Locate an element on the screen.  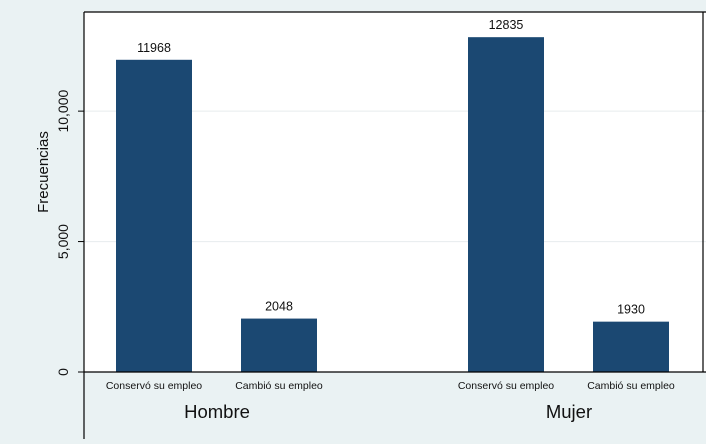
category-label-mujer-0: Conservó su empleo is located at coordinates (506, 386).